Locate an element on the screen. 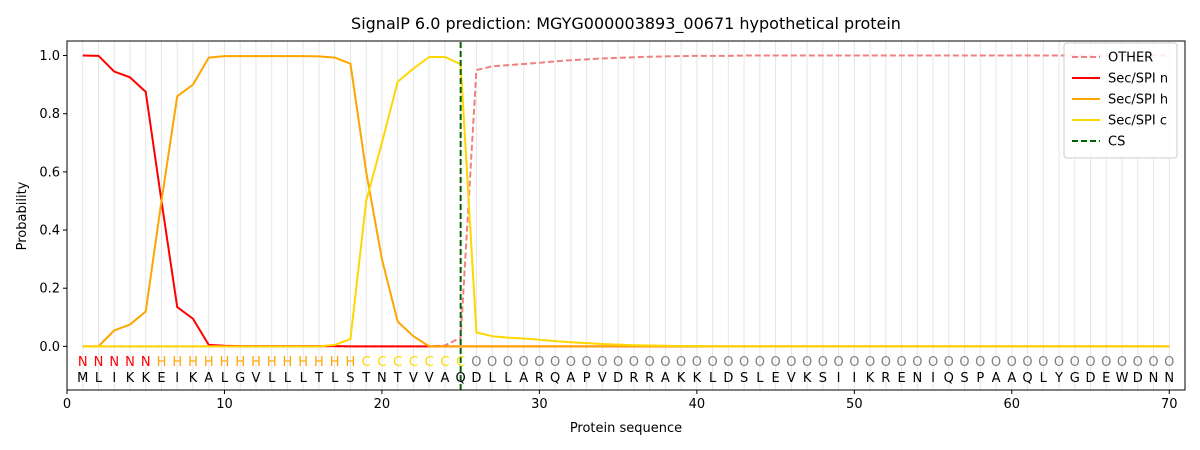  y-tick-label: 0.0 is located at coordinates (49, 347).